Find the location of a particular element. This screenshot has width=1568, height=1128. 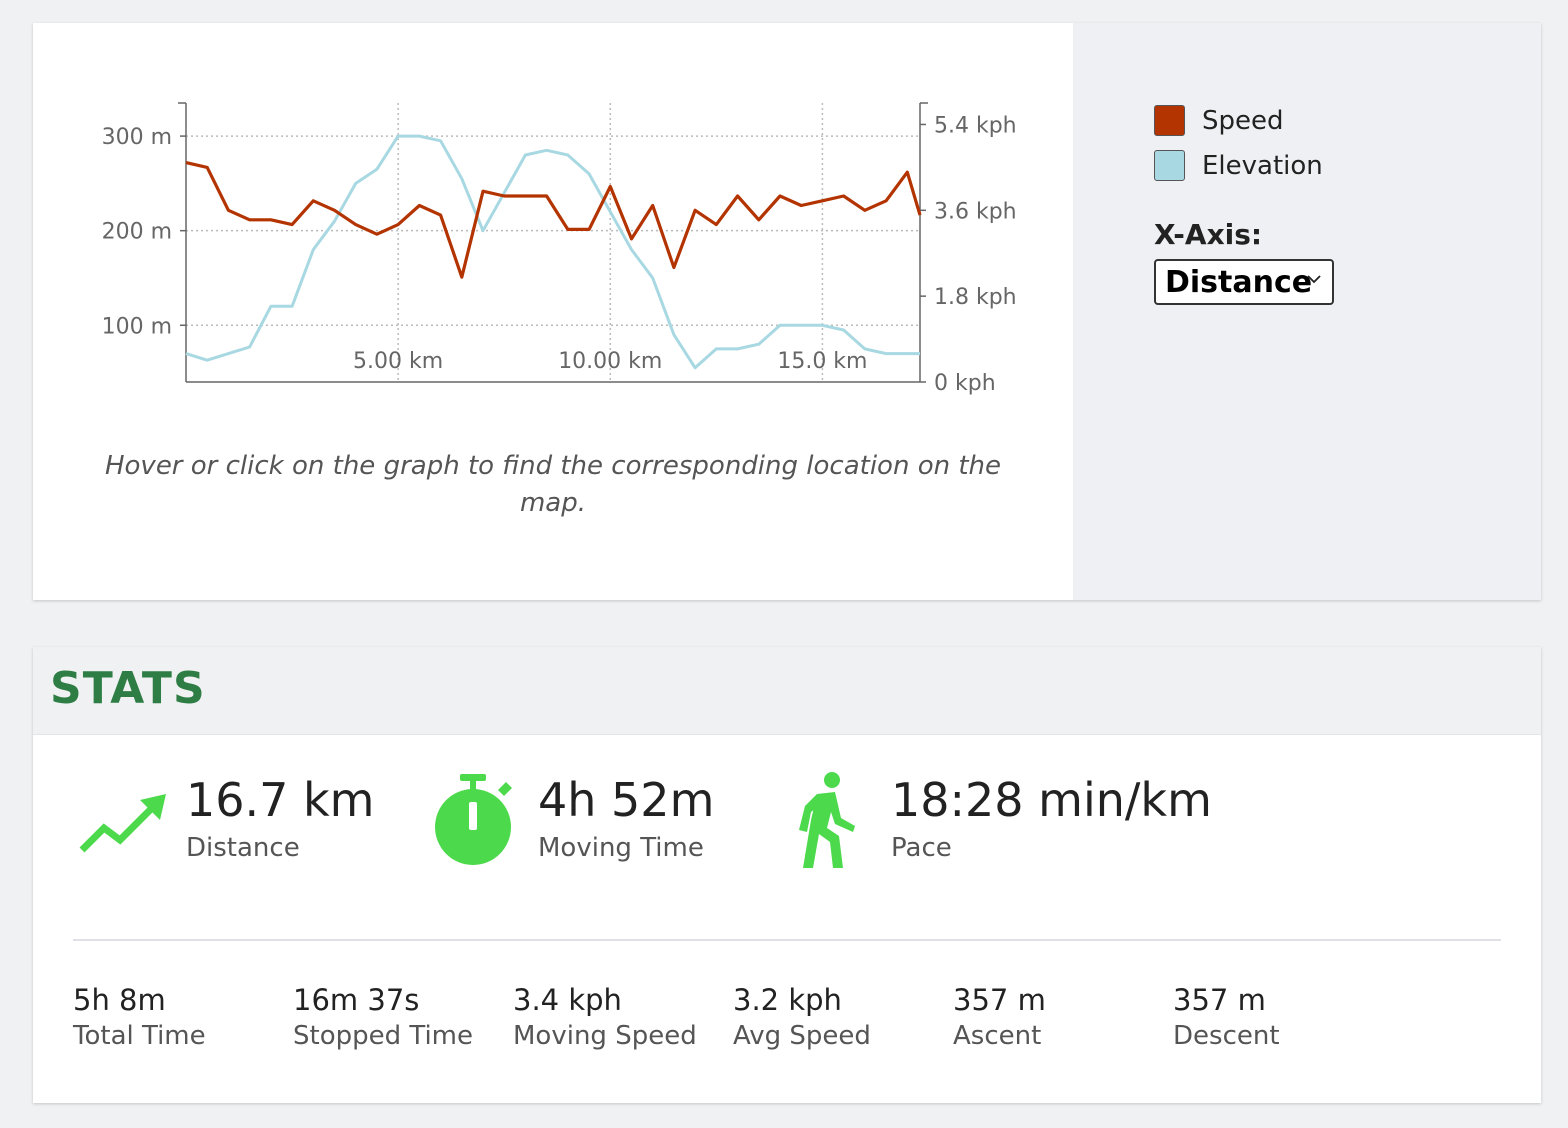

descent-label: Descent is located at coordinates (1226, 1036).